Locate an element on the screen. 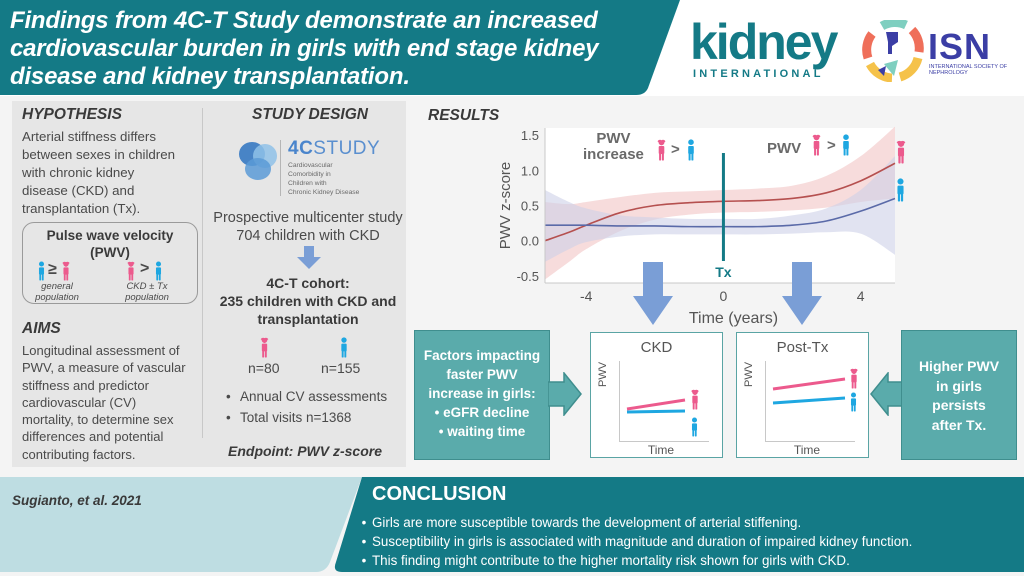 The height and width of the screenshot is (576, 1024). confidence-band-boys is located at coordinates (720, 209).